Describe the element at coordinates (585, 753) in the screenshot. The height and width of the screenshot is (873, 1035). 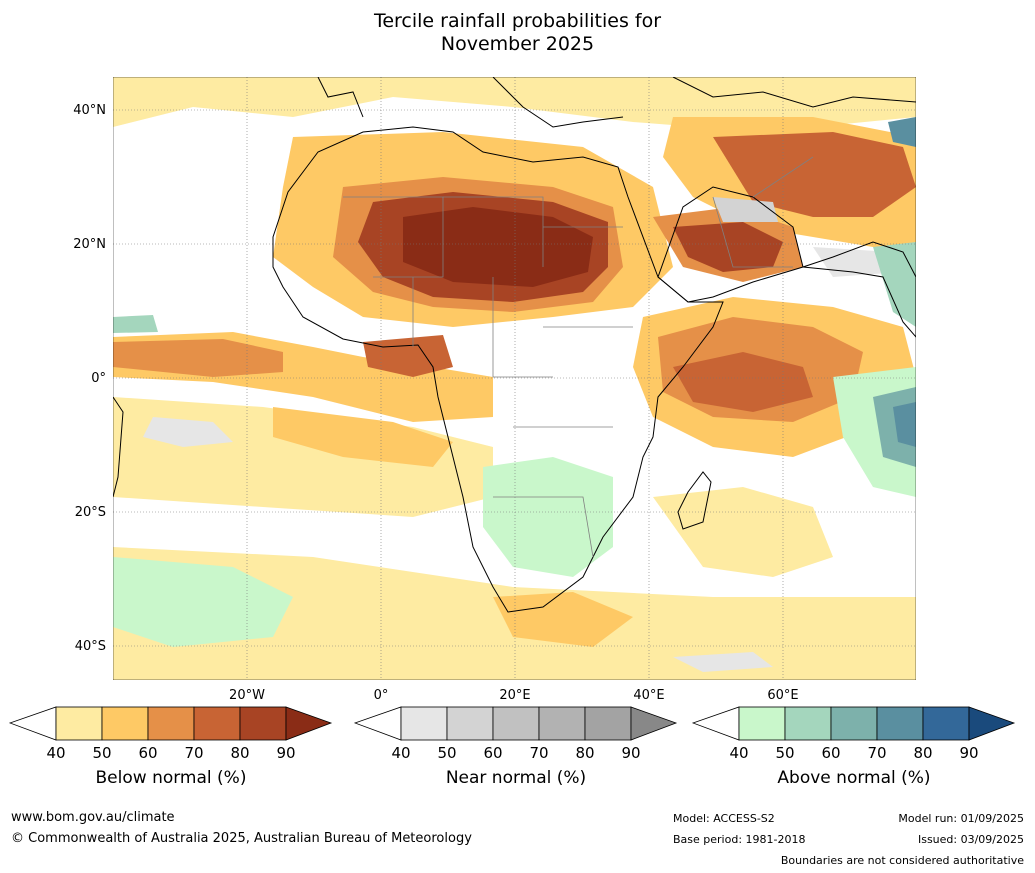
I see `near-tick-80: 80` at that location.